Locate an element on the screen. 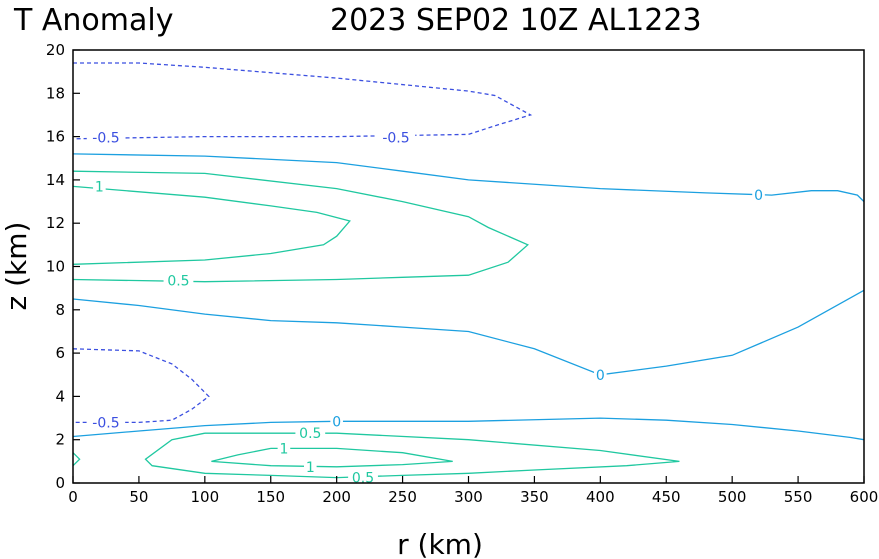 This screenshot has height=559, width=879. chart-title: T Anomaly is located at coordinates (93, 20).